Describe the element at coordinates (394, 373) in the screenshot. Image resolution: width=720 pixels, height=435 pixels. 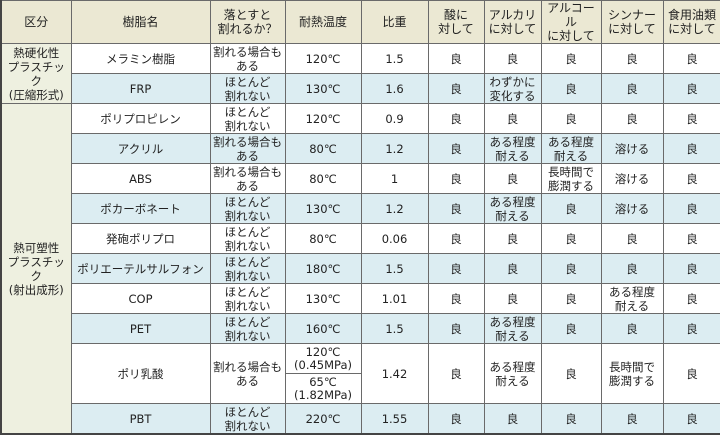
I see `cell-gravity: 1.42` at that location.